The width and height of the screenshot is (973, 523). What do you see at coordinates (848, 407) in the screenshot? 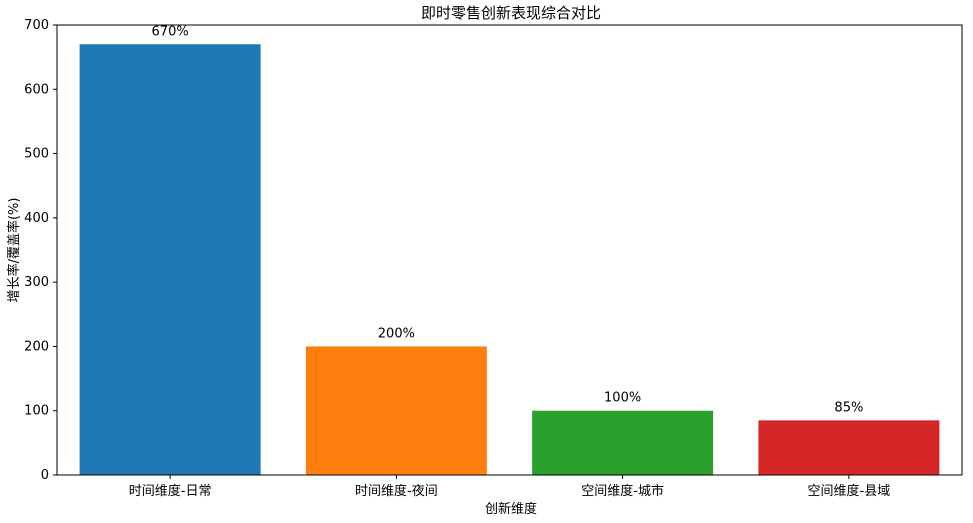
I see `bar-value-label-4: 85%` at bounding box center [848, 407].